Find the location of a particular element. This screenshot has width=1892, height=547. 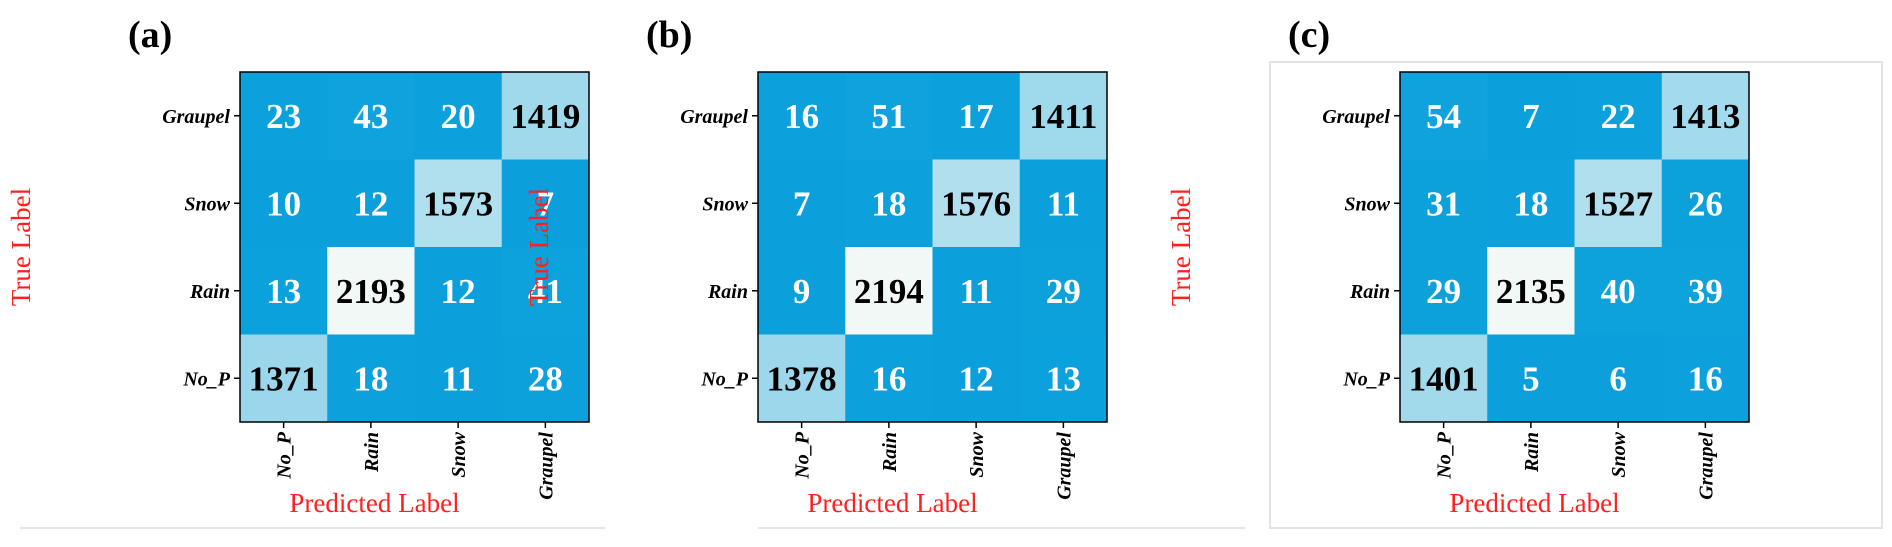

cell-value: 13 is located at coordinates (1063, 378).